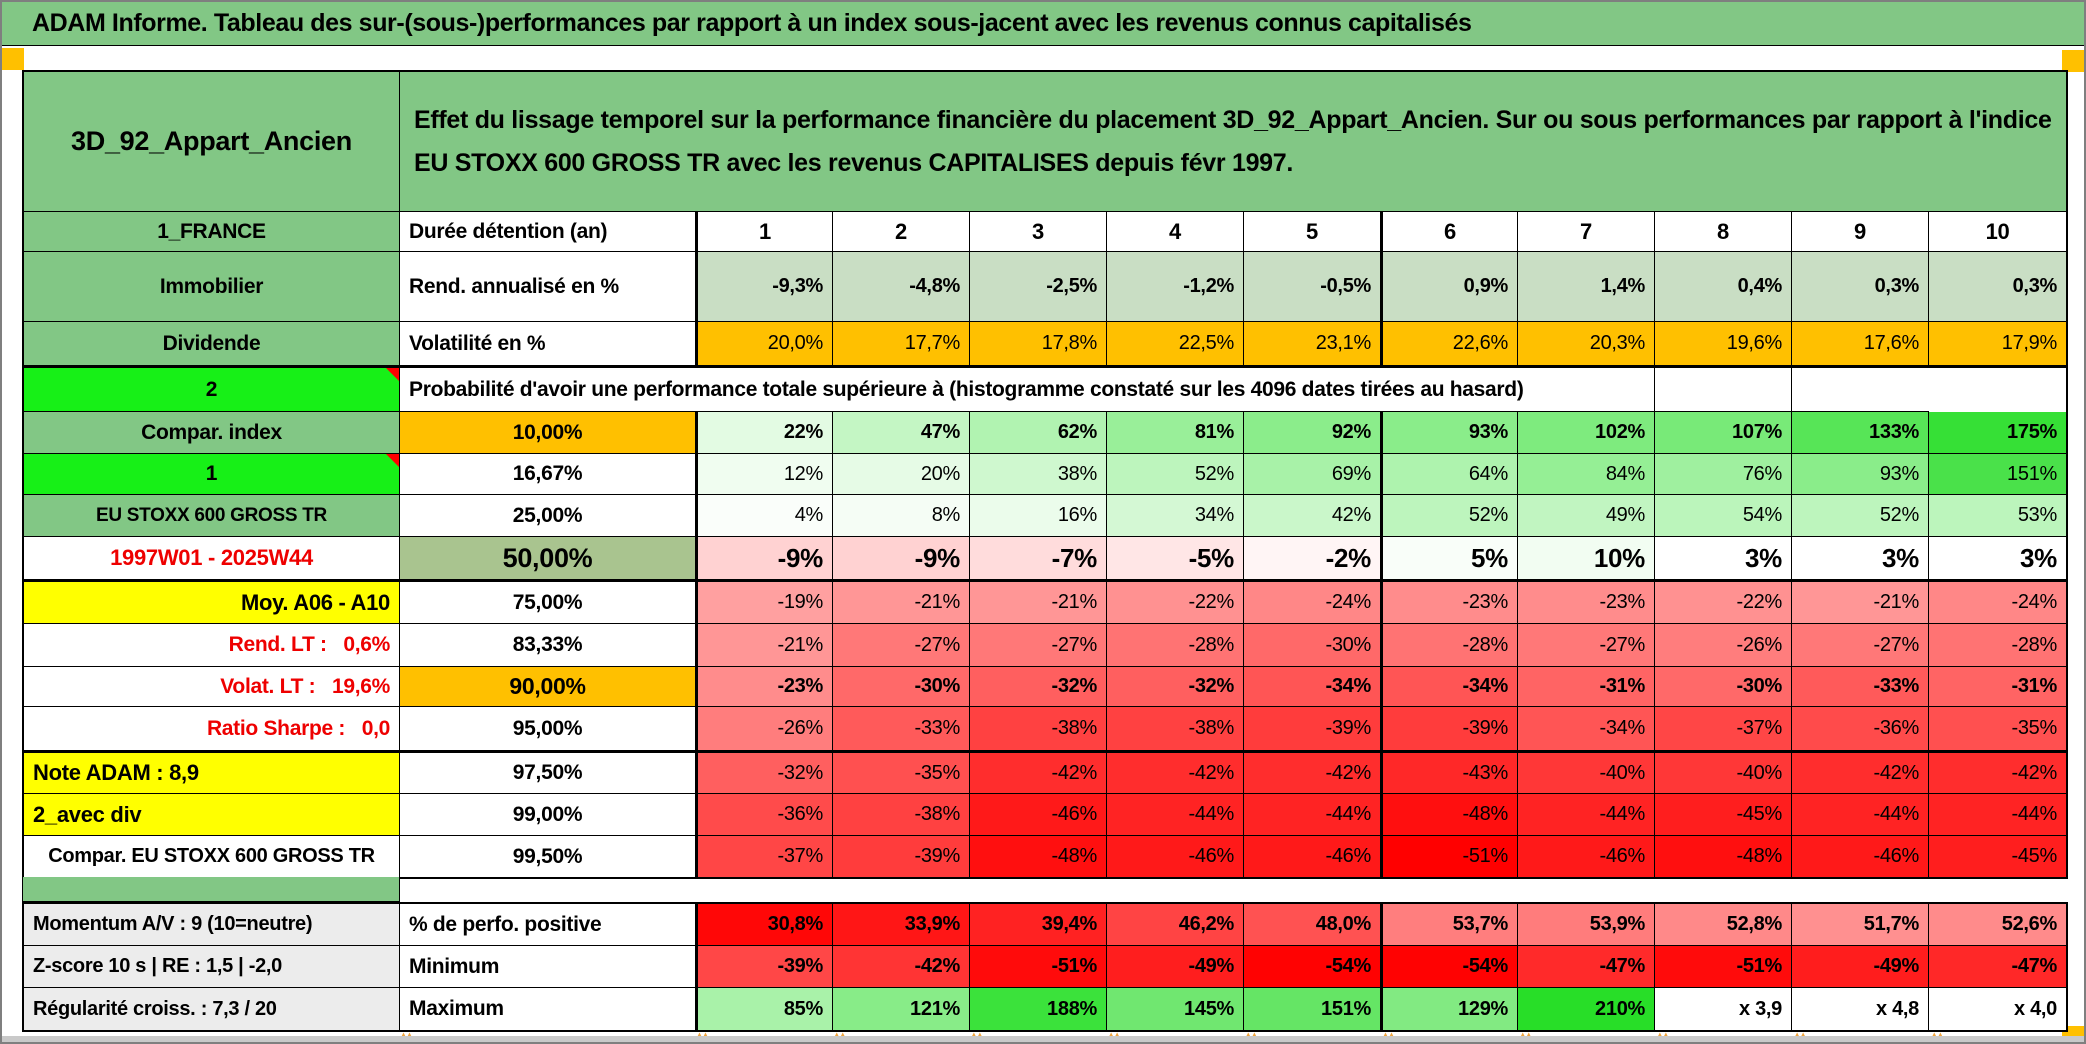 This screenshot has width=2086, height=1044. What do you see at coordinates (764, 344) in the screenshot?
I see `cell-volat-y1: 20,0%` at bounding box center [764, 344].